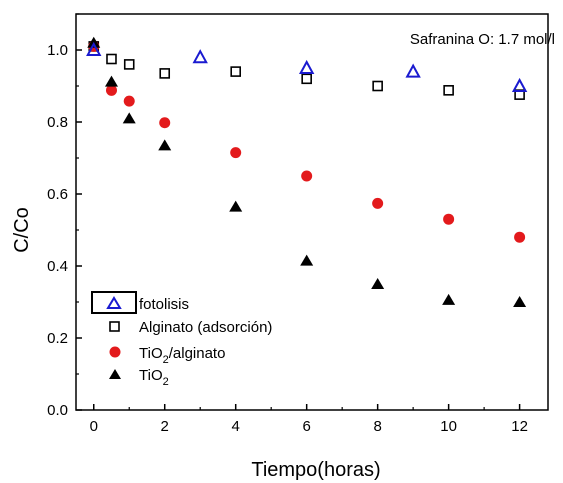 The image size is (563, 483). I want to click on y-tick-label: 0.0, so click(57, 410).